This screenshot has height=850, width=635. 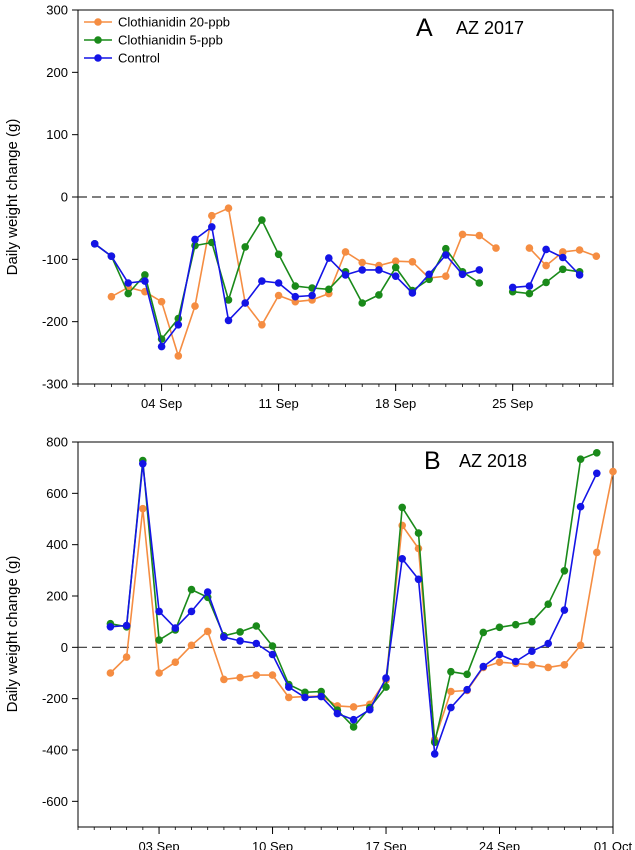 What do you see at coordinates (55, 259) in the screenshot?
I see `panel-a-y-tick-label: -100` at bounding box center [55, 259].